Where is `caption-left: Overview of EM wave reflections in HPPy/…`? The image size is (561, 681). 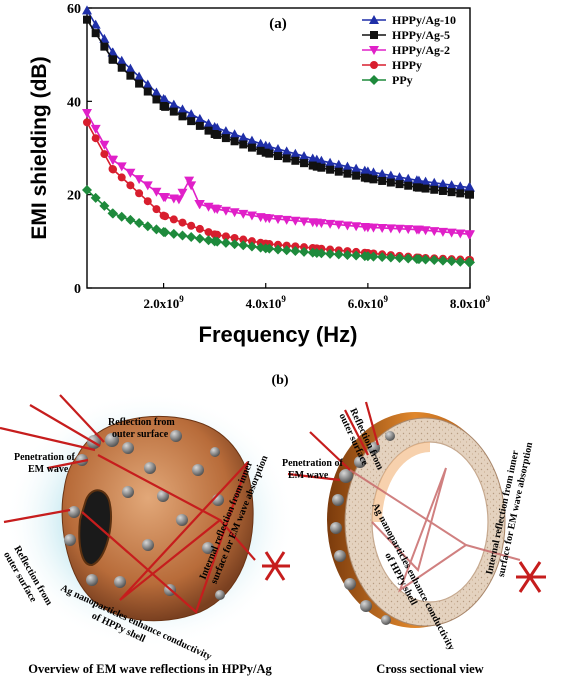
caption-left: Overview of EM wave reflections in HPPy/… is located at coordinates (150, 669).